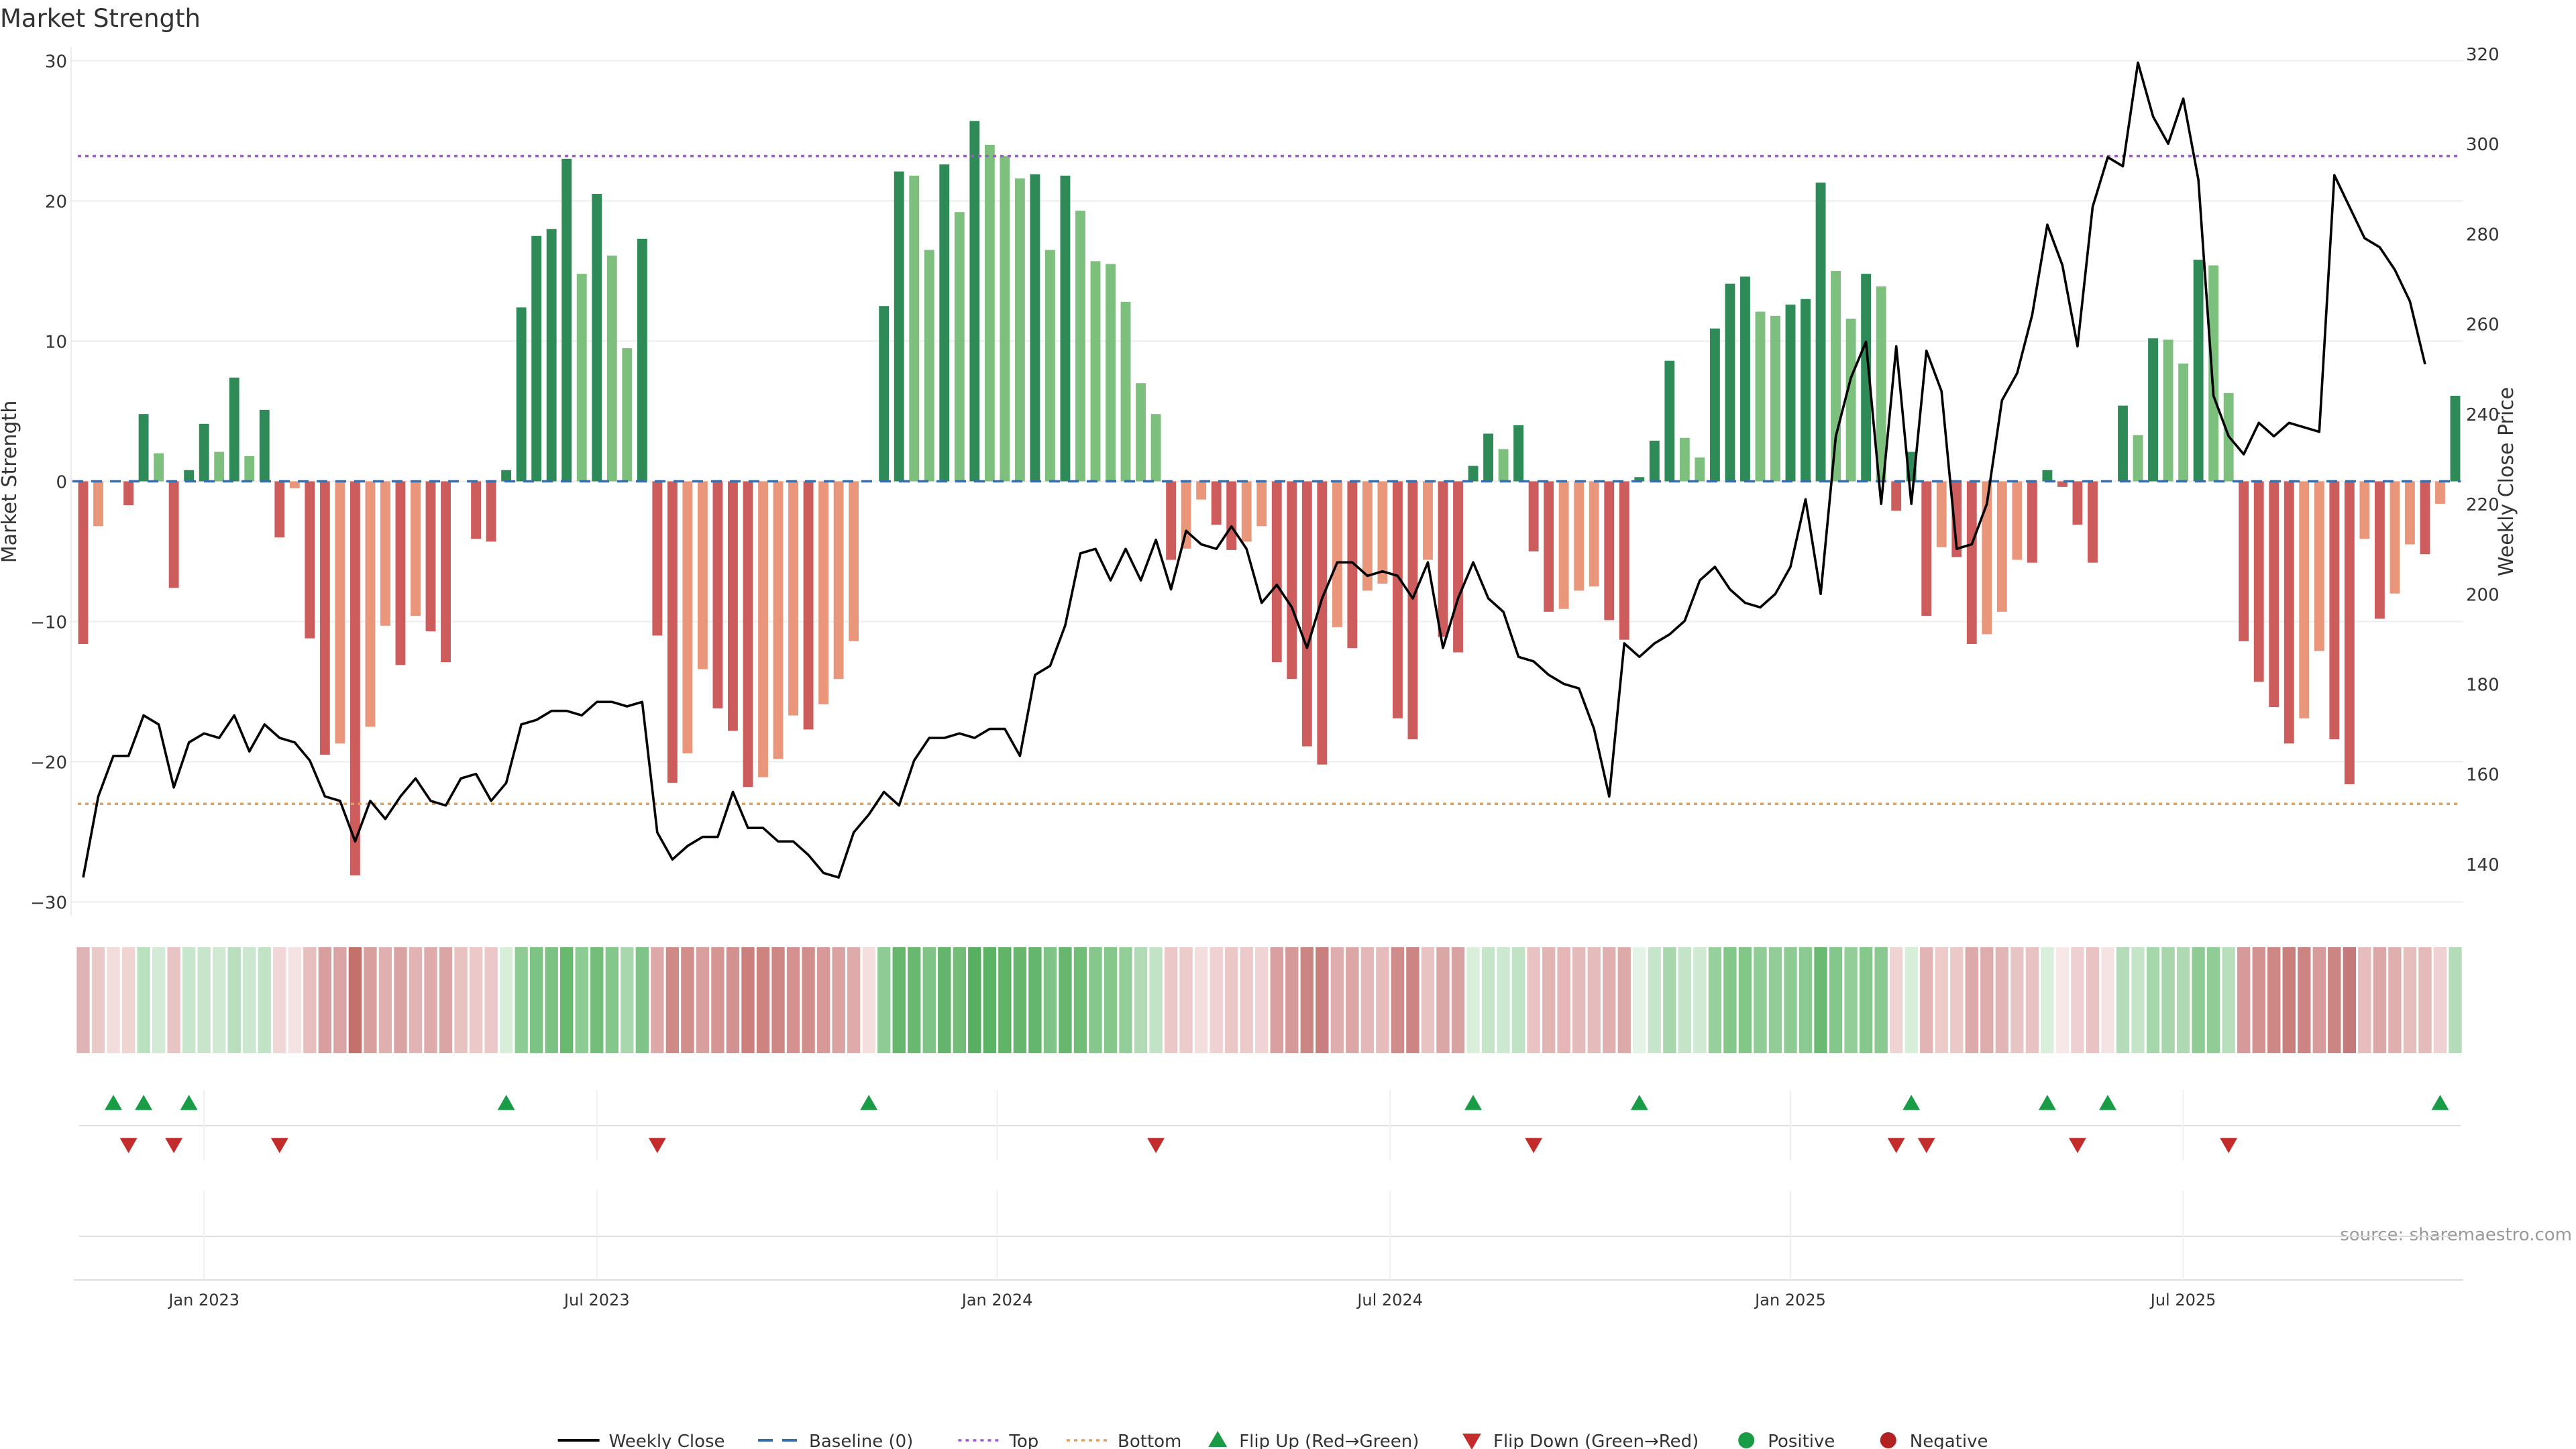  I want to click on x-tick-label-3: Jul 2024, so click(1389, 1300).